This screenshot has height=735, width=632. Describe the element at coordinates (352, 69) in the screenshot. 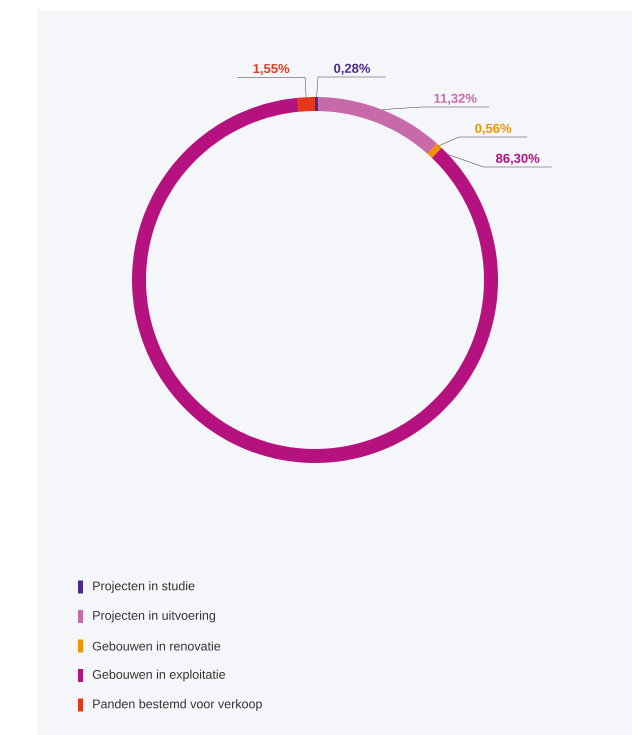

I see `data-label: 0,28%` at that location.